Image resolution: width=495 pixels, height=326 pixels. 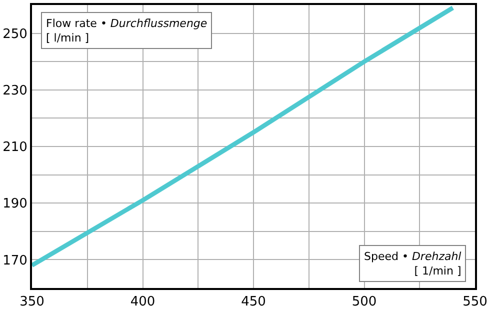 What do you see at coordinates (15, 34) in the screenshot?
I see `y-tick-label: 250` at bounding box center [15, 34].